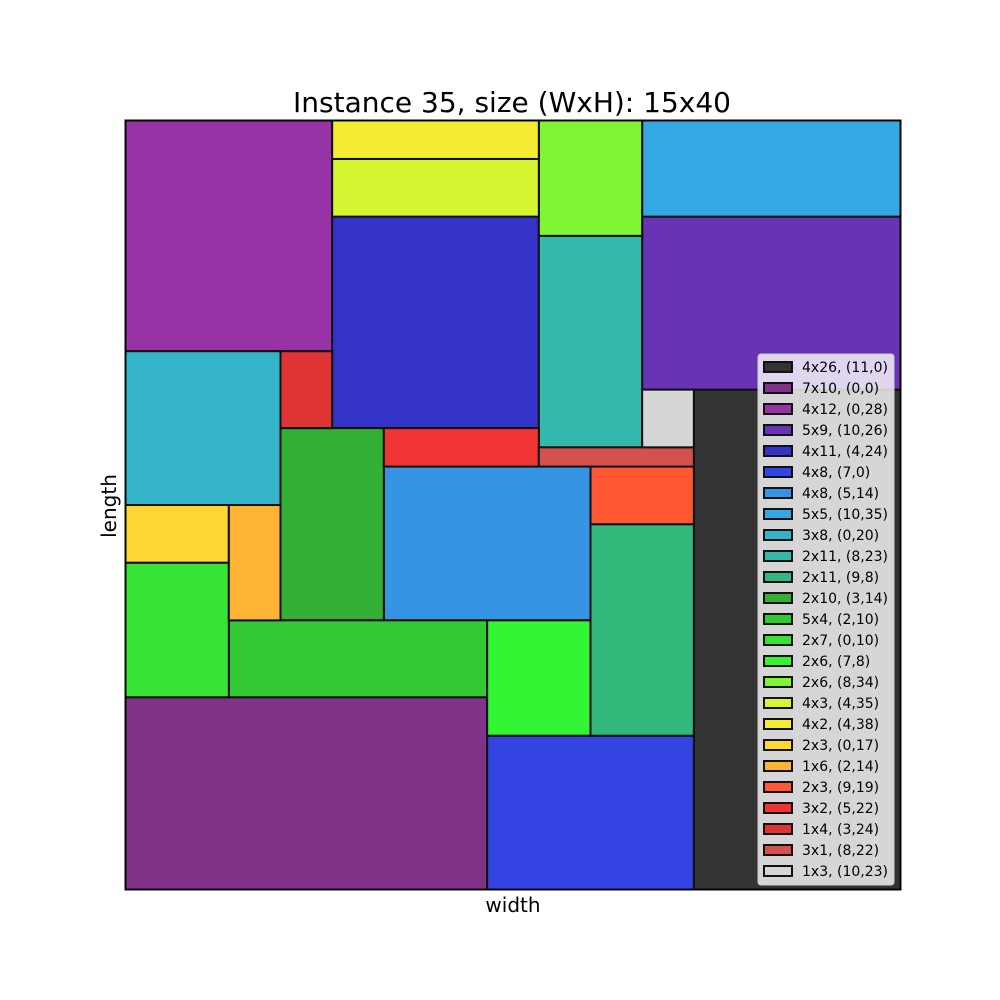  Describe the element at coordinates (845, 599) in the screenshot. I see `legend-entry-label: 2x10, (3,14)` at that location.